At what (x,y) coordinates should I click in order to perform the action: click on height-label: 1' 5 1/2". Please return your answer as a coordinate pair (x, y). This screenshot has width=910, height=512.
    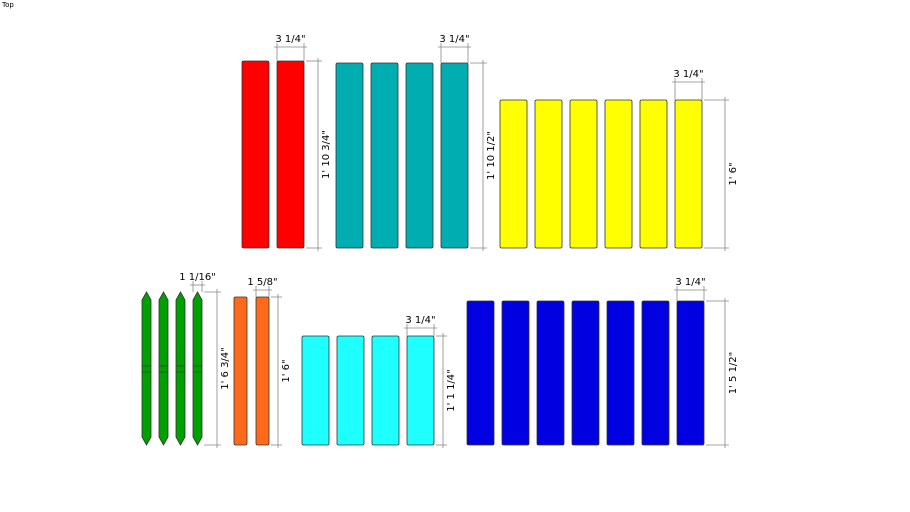
    Looking at the image, I should click on (733, 373).